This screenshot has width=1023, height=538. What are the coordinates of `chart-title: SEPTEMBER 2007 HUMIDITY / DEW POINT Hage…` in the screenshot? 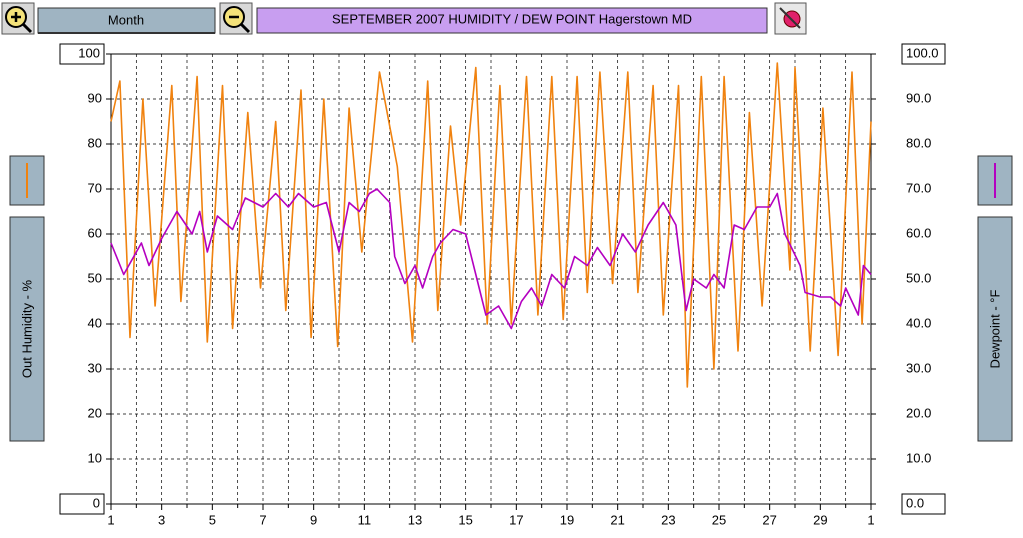 It's located at (512, 18).